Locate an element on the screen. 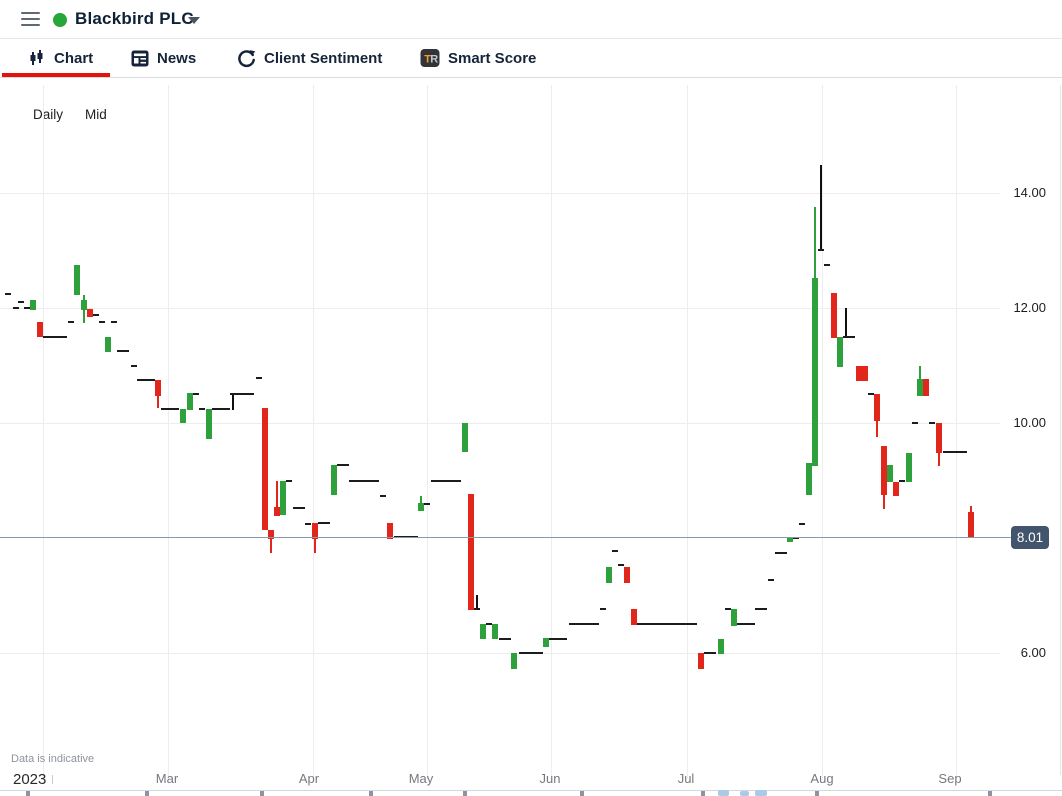  y-axis-label: 6.00 is located at coordinates (1033, 652).